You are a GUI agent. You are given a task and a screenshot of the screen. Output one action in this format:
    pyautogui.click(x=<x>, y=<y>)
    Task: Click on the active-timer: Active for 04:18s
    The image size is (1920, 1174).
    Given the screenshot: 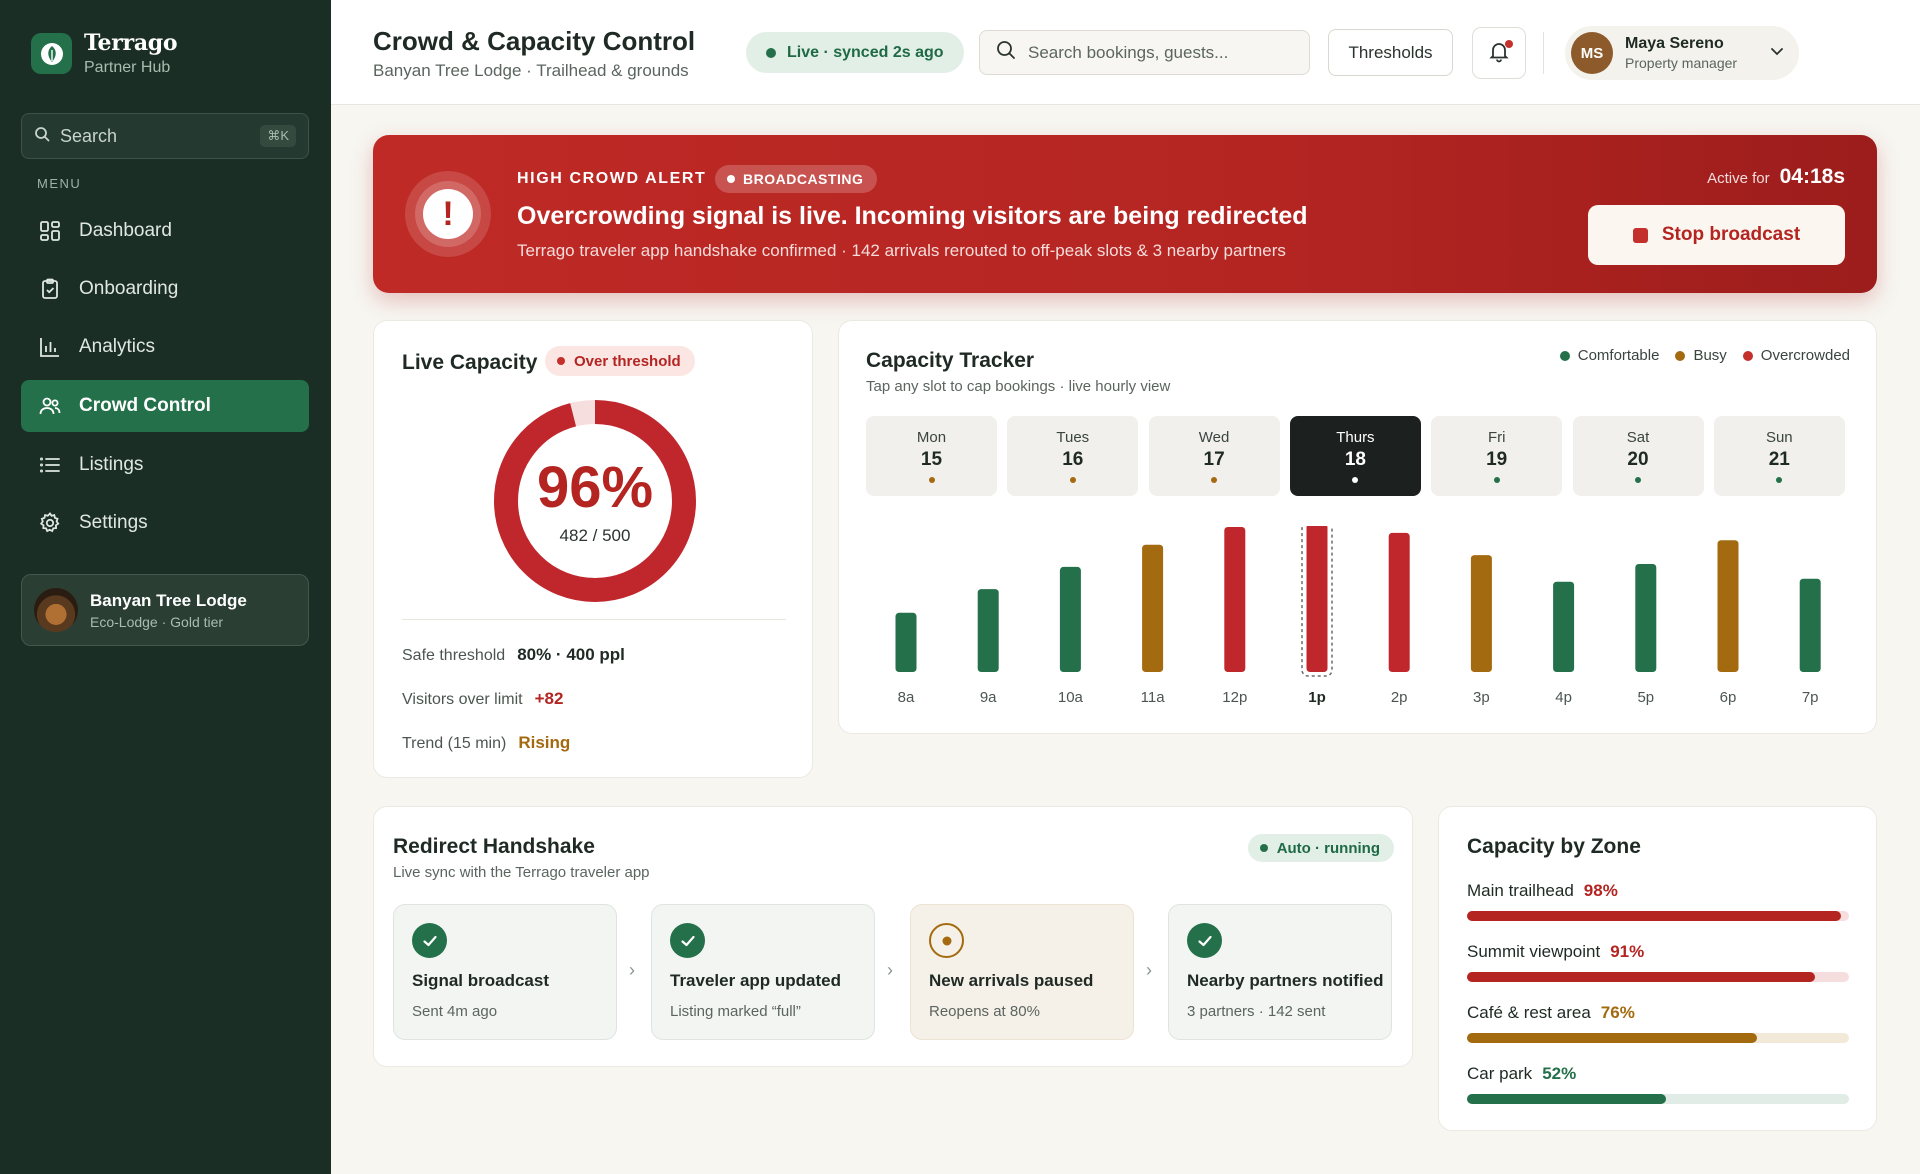 What is the action you would take?
    pyautogui.click(x=1776, y=177)
    